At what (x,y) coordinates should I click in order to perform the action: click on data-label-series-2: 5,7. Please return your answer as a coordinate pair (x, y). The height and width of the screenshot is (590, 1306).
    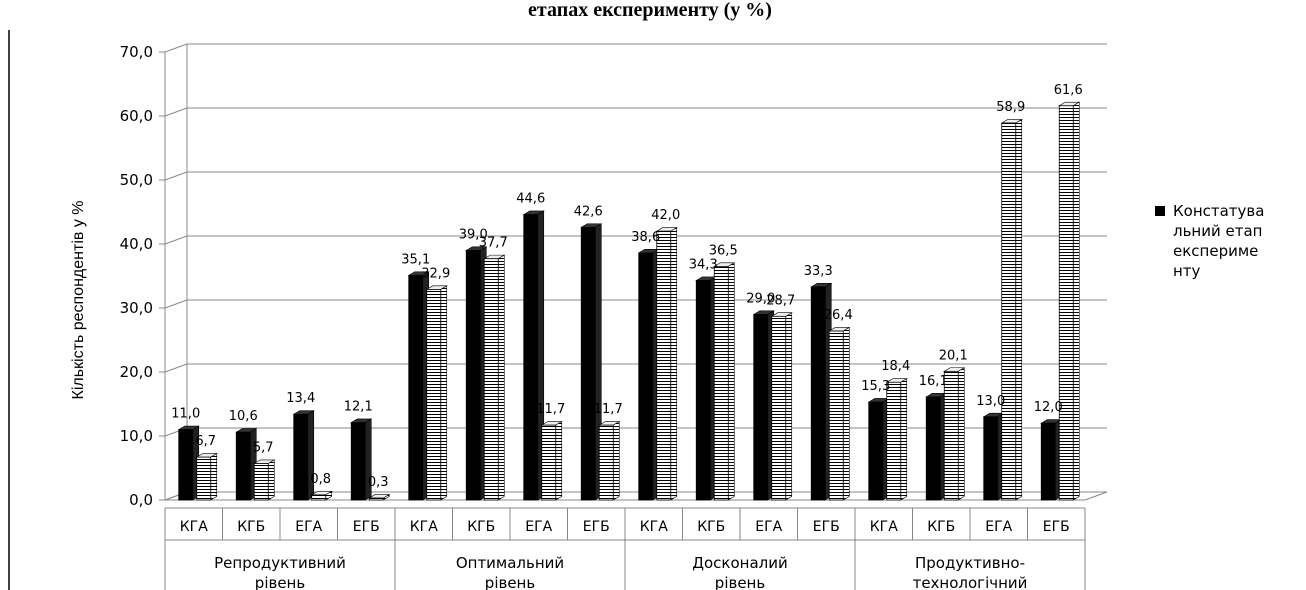
    Looking at the image, I should click on (263, 448).